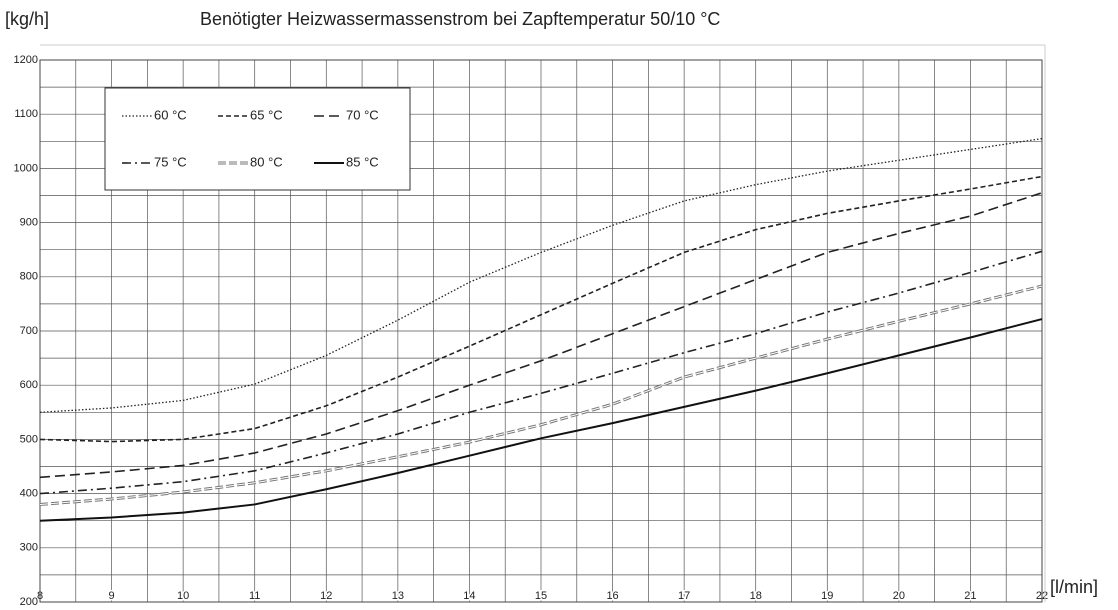 This screenshot has height=610, width=1118. Describe the element at coordinates (29, 439) in the screenshot. I see `y-tick-label: 500` at that location.